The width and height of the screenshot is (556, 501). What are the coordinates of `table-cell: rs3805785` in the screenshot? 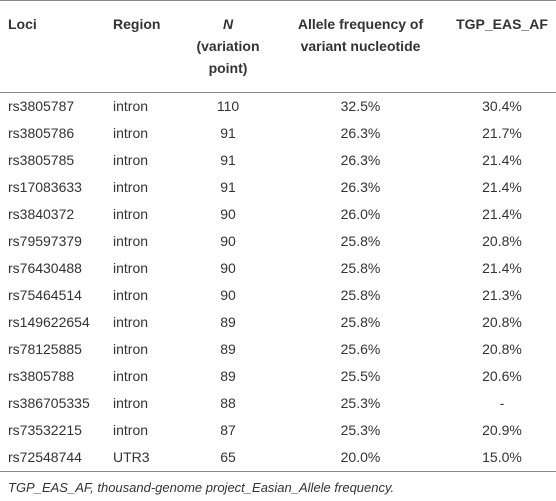 It's located at (41, 160).